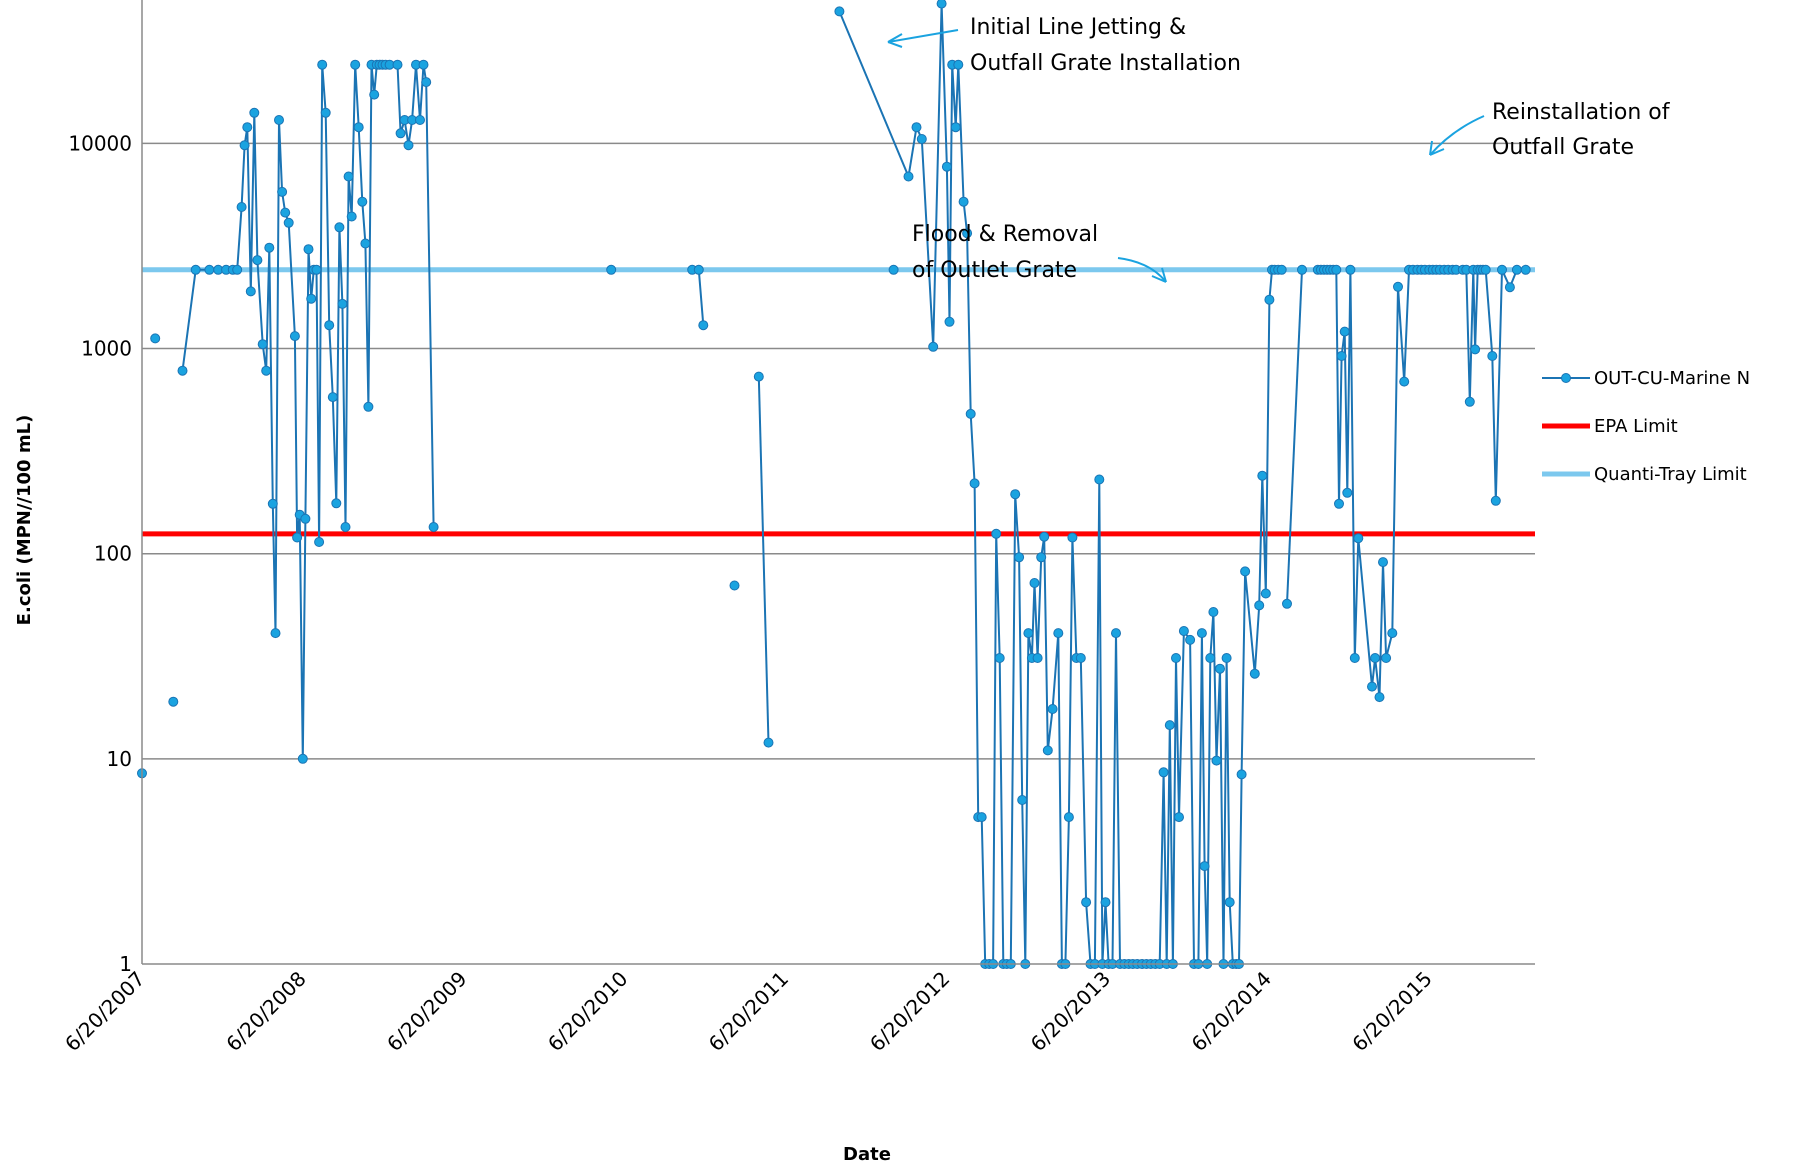 This screenshot has width=1798, height=1168. What do you see at coordinates (867, 1154) in the screenshot?
I see `x-axis-title: Date` at bounding box center [867, 1154].